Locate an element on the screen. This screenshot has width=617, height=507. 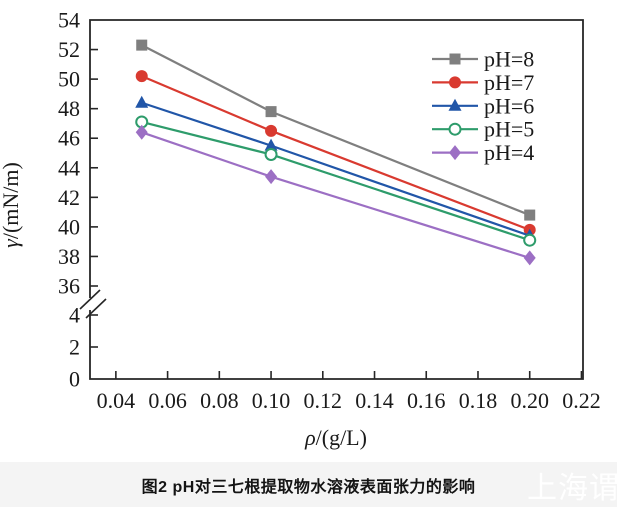
legend-label-ph5: pH=5 is located at coordinates (509, 129).